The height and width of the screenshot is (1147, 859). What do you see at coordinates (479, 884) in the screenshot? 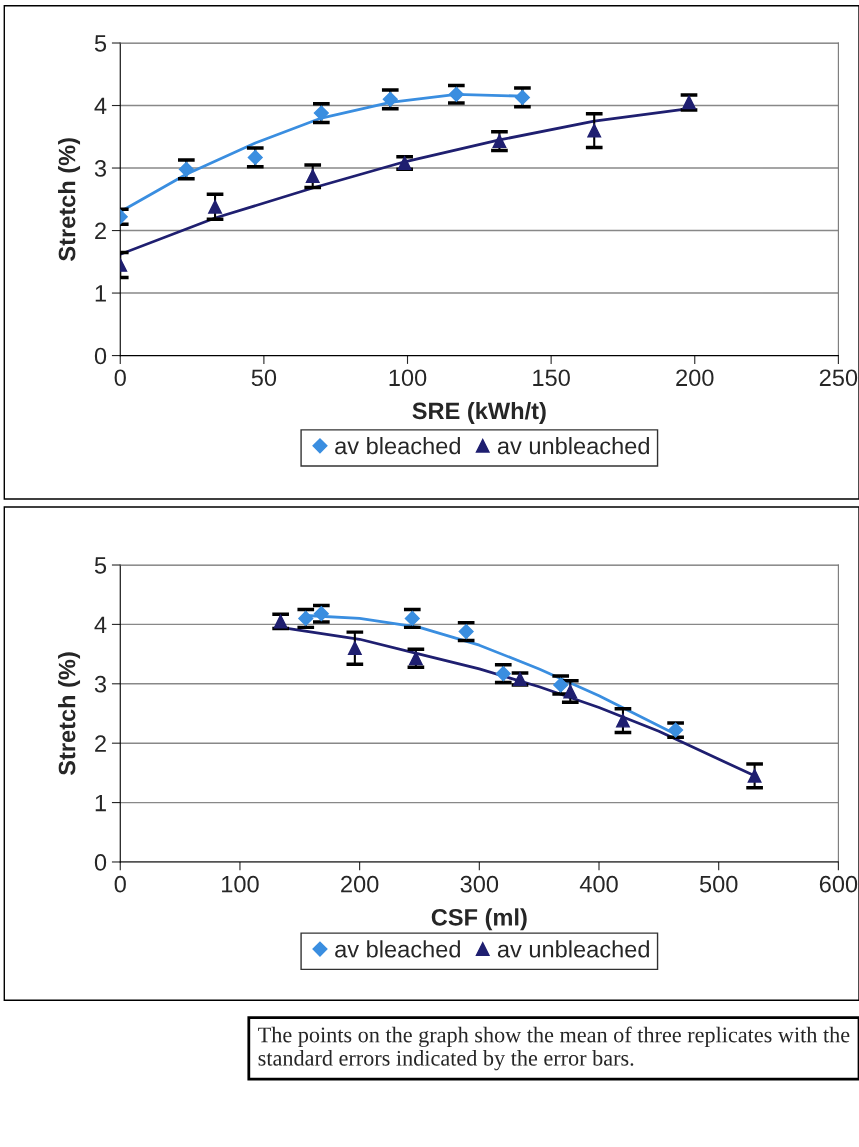
I see `x-tick-label: 300` at bounding box center [479, 884].